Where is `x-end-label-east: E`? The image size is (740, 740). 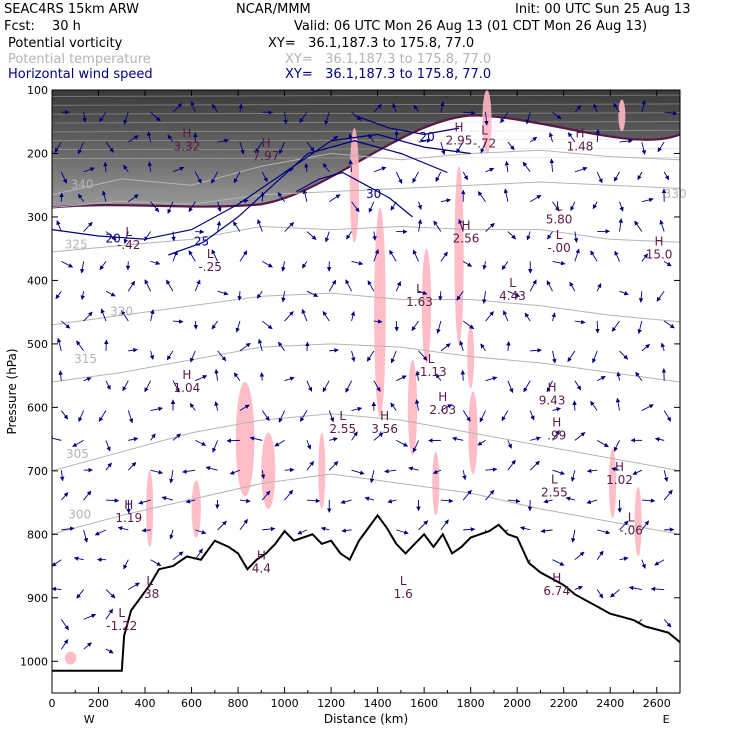
x-end-label-east: E is located at coordinates (666, 719).